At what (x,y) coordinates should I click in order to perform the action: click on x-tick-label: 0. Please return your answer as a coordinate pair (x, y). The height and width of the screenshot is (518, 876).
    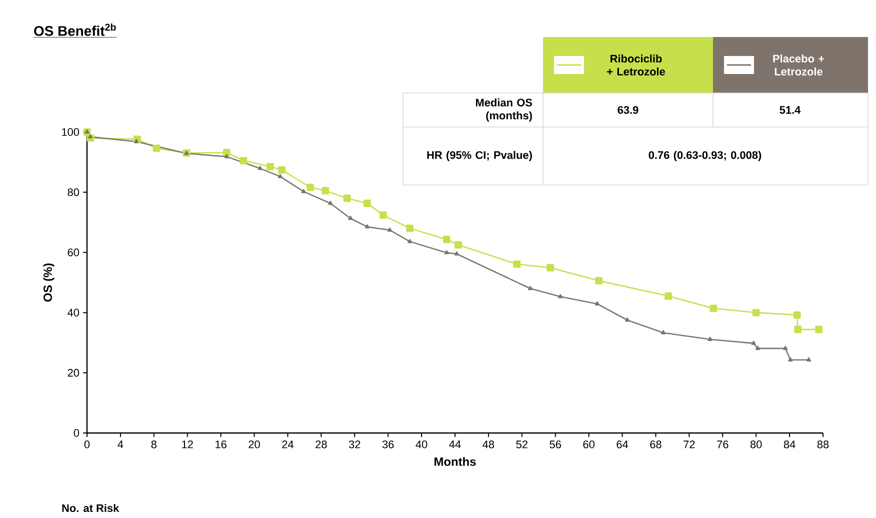
    Looking at the image, I should click on (87, 444).